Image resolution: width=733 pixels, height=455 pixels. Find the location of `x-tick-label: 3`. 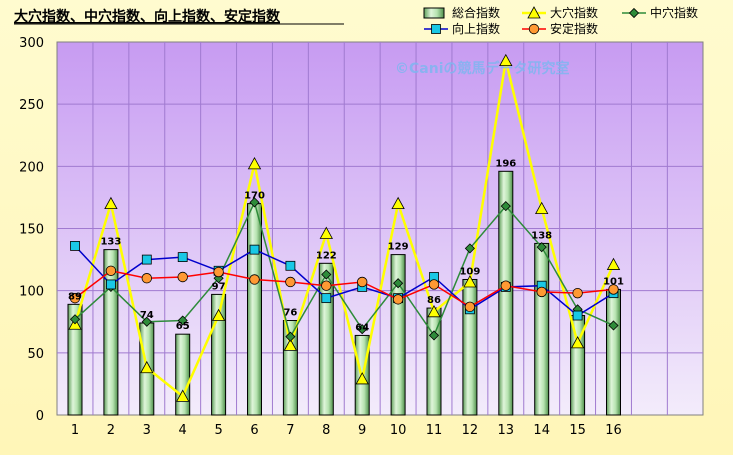

x-tick-label: 3 is located at coordinates (147, 430).